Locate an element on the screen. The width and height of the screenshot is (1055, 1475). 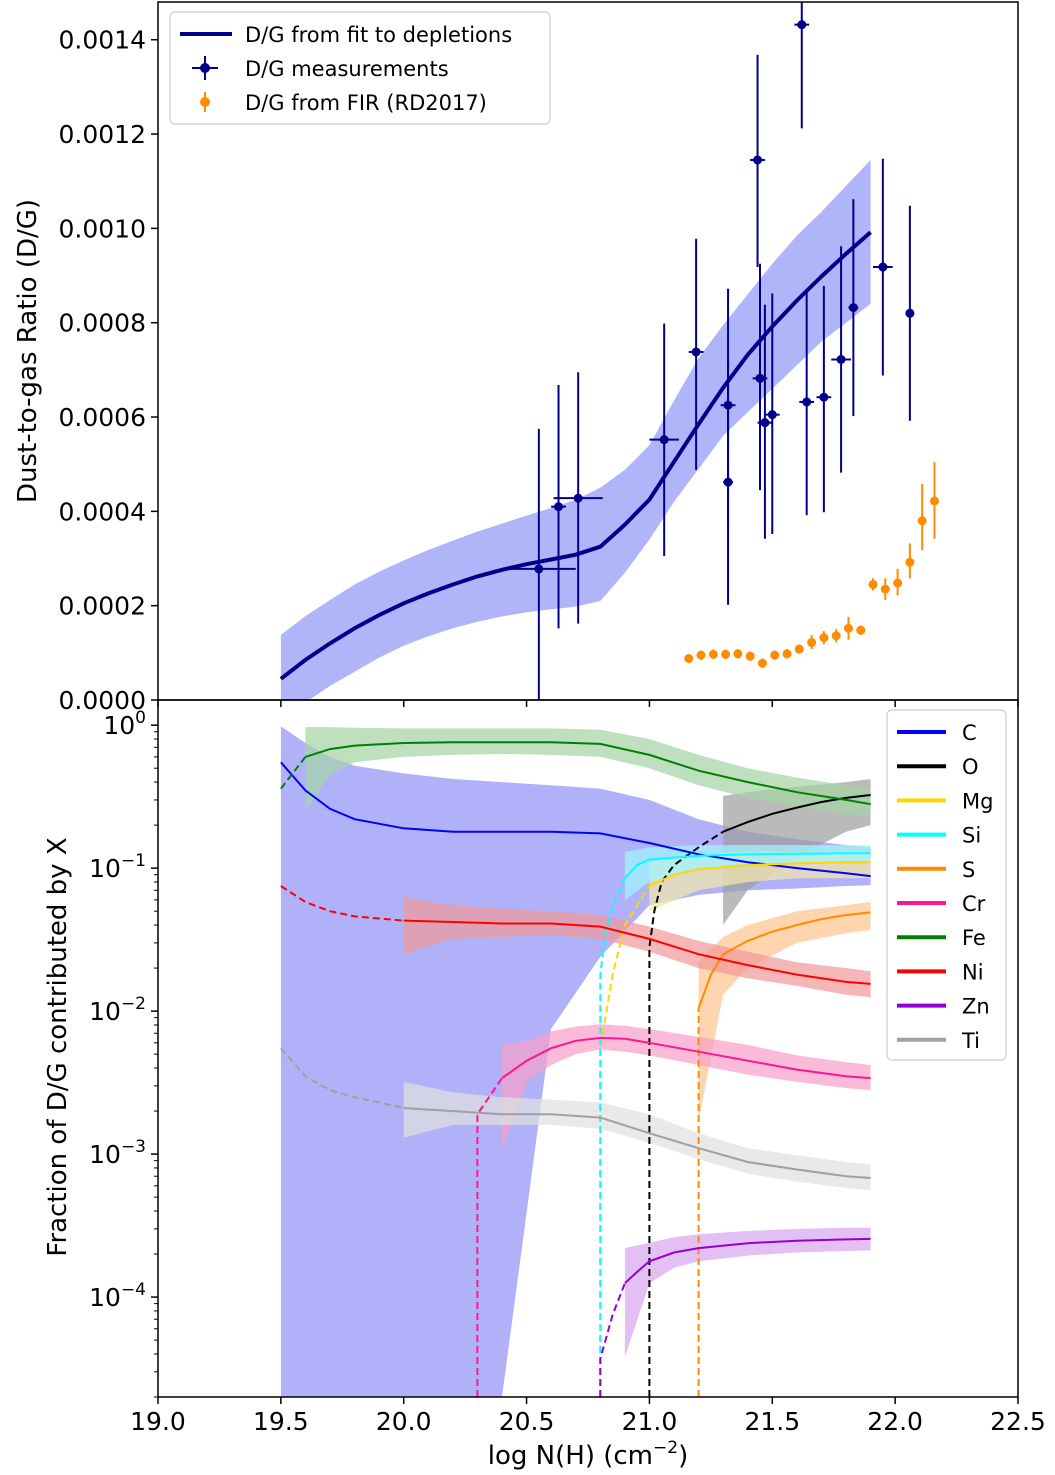
bottom-y-tick-label: 10⁻³ is located at coordinates (117, 1153).